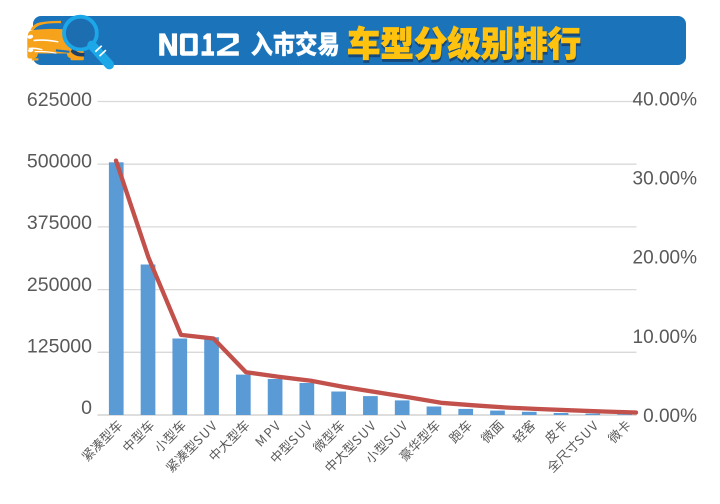 This screenshot has width=720, height=504. What do you see at coordinates (665, 100) in the screenshot?
I see `svg-text: 40.00%` at bounding box center [665, 100].